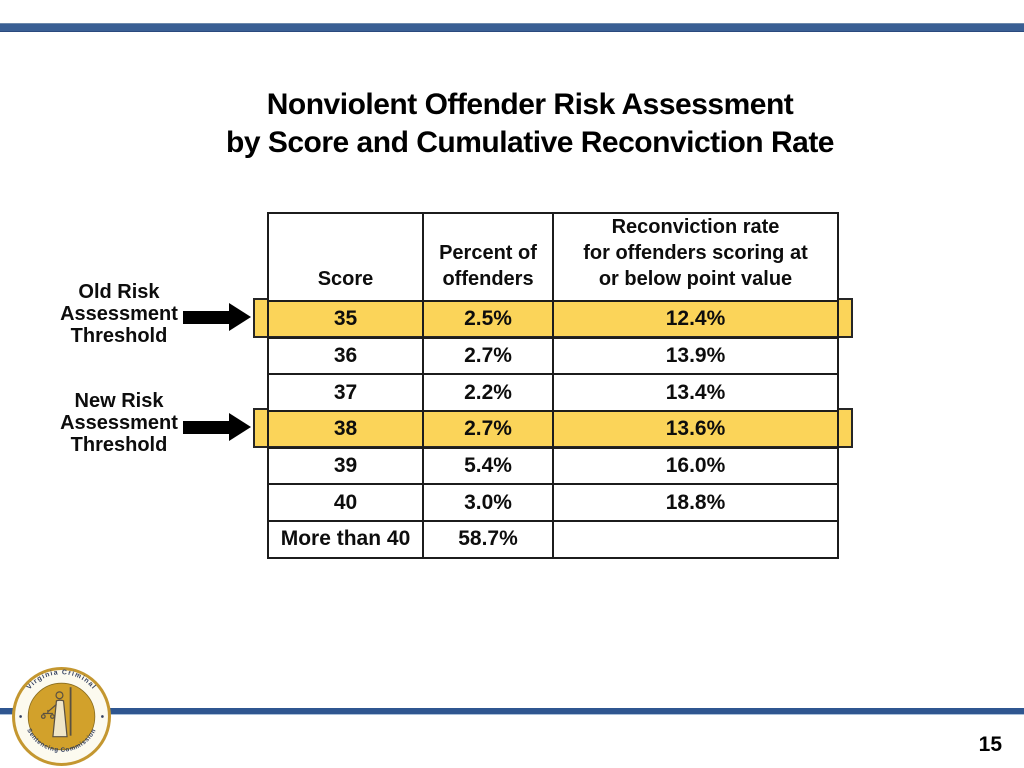  Describe the element at coordinates (119, 423) in the screenshot. I see `new-threshold-label: New Risk Assessment Threshold` at that location.